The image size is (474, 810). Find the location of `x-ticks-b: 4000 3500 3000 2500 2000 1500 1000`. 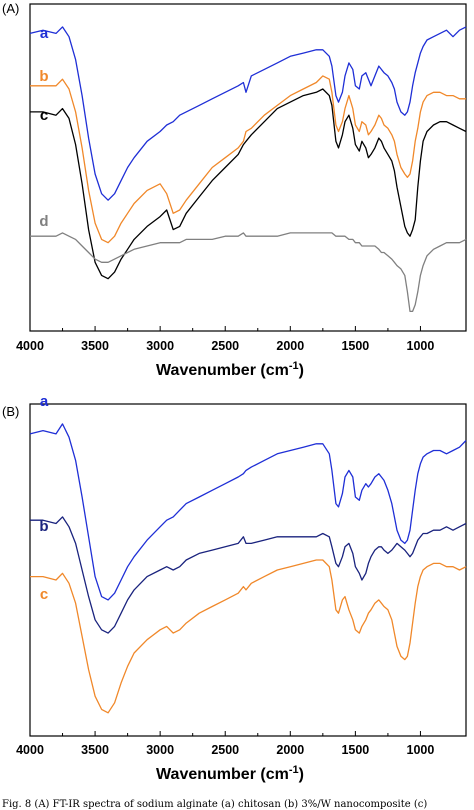

x-ticks-b: 4000 3500 3000 2500 2000 1500 1000 is located at coordinates (225, 744).